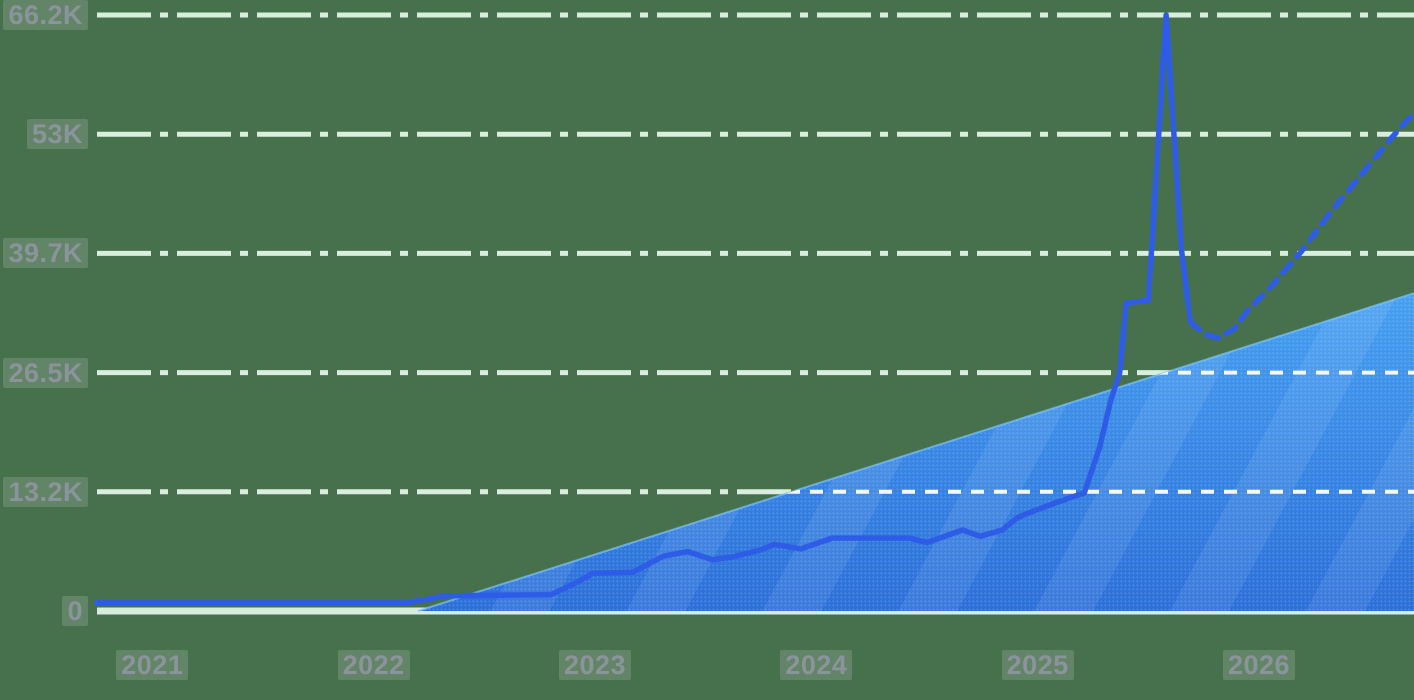 This screenshot has height=700, width=1414. What do you see at coordinates (1300, 225) in the screenshot?
I see `projection-line` at bounding box center [1300, 225].